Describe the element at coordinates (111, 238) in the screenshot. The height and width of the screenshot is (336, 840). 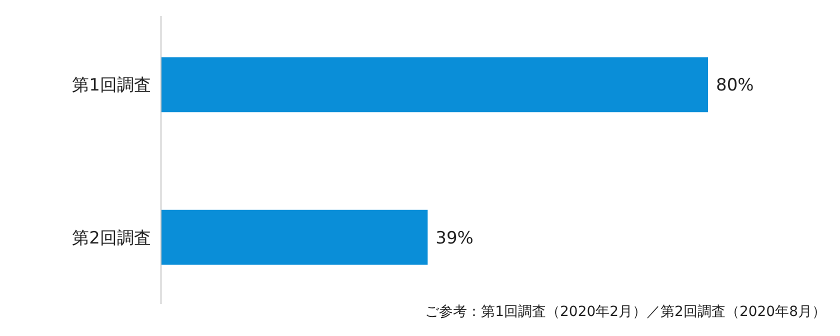
I see `y-tick-label: 第2回調査` at that location.